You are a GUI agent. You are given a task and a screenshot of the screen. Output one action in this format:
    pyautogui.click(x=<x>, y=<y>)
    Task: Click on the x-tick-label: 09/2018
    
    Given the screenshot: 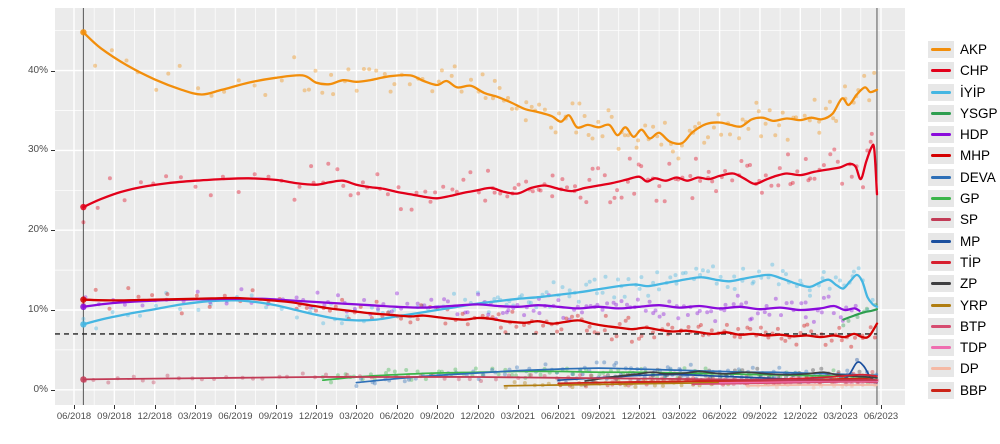 What is the action you would take?
    pyautogui.click(x=114, y=416)
    